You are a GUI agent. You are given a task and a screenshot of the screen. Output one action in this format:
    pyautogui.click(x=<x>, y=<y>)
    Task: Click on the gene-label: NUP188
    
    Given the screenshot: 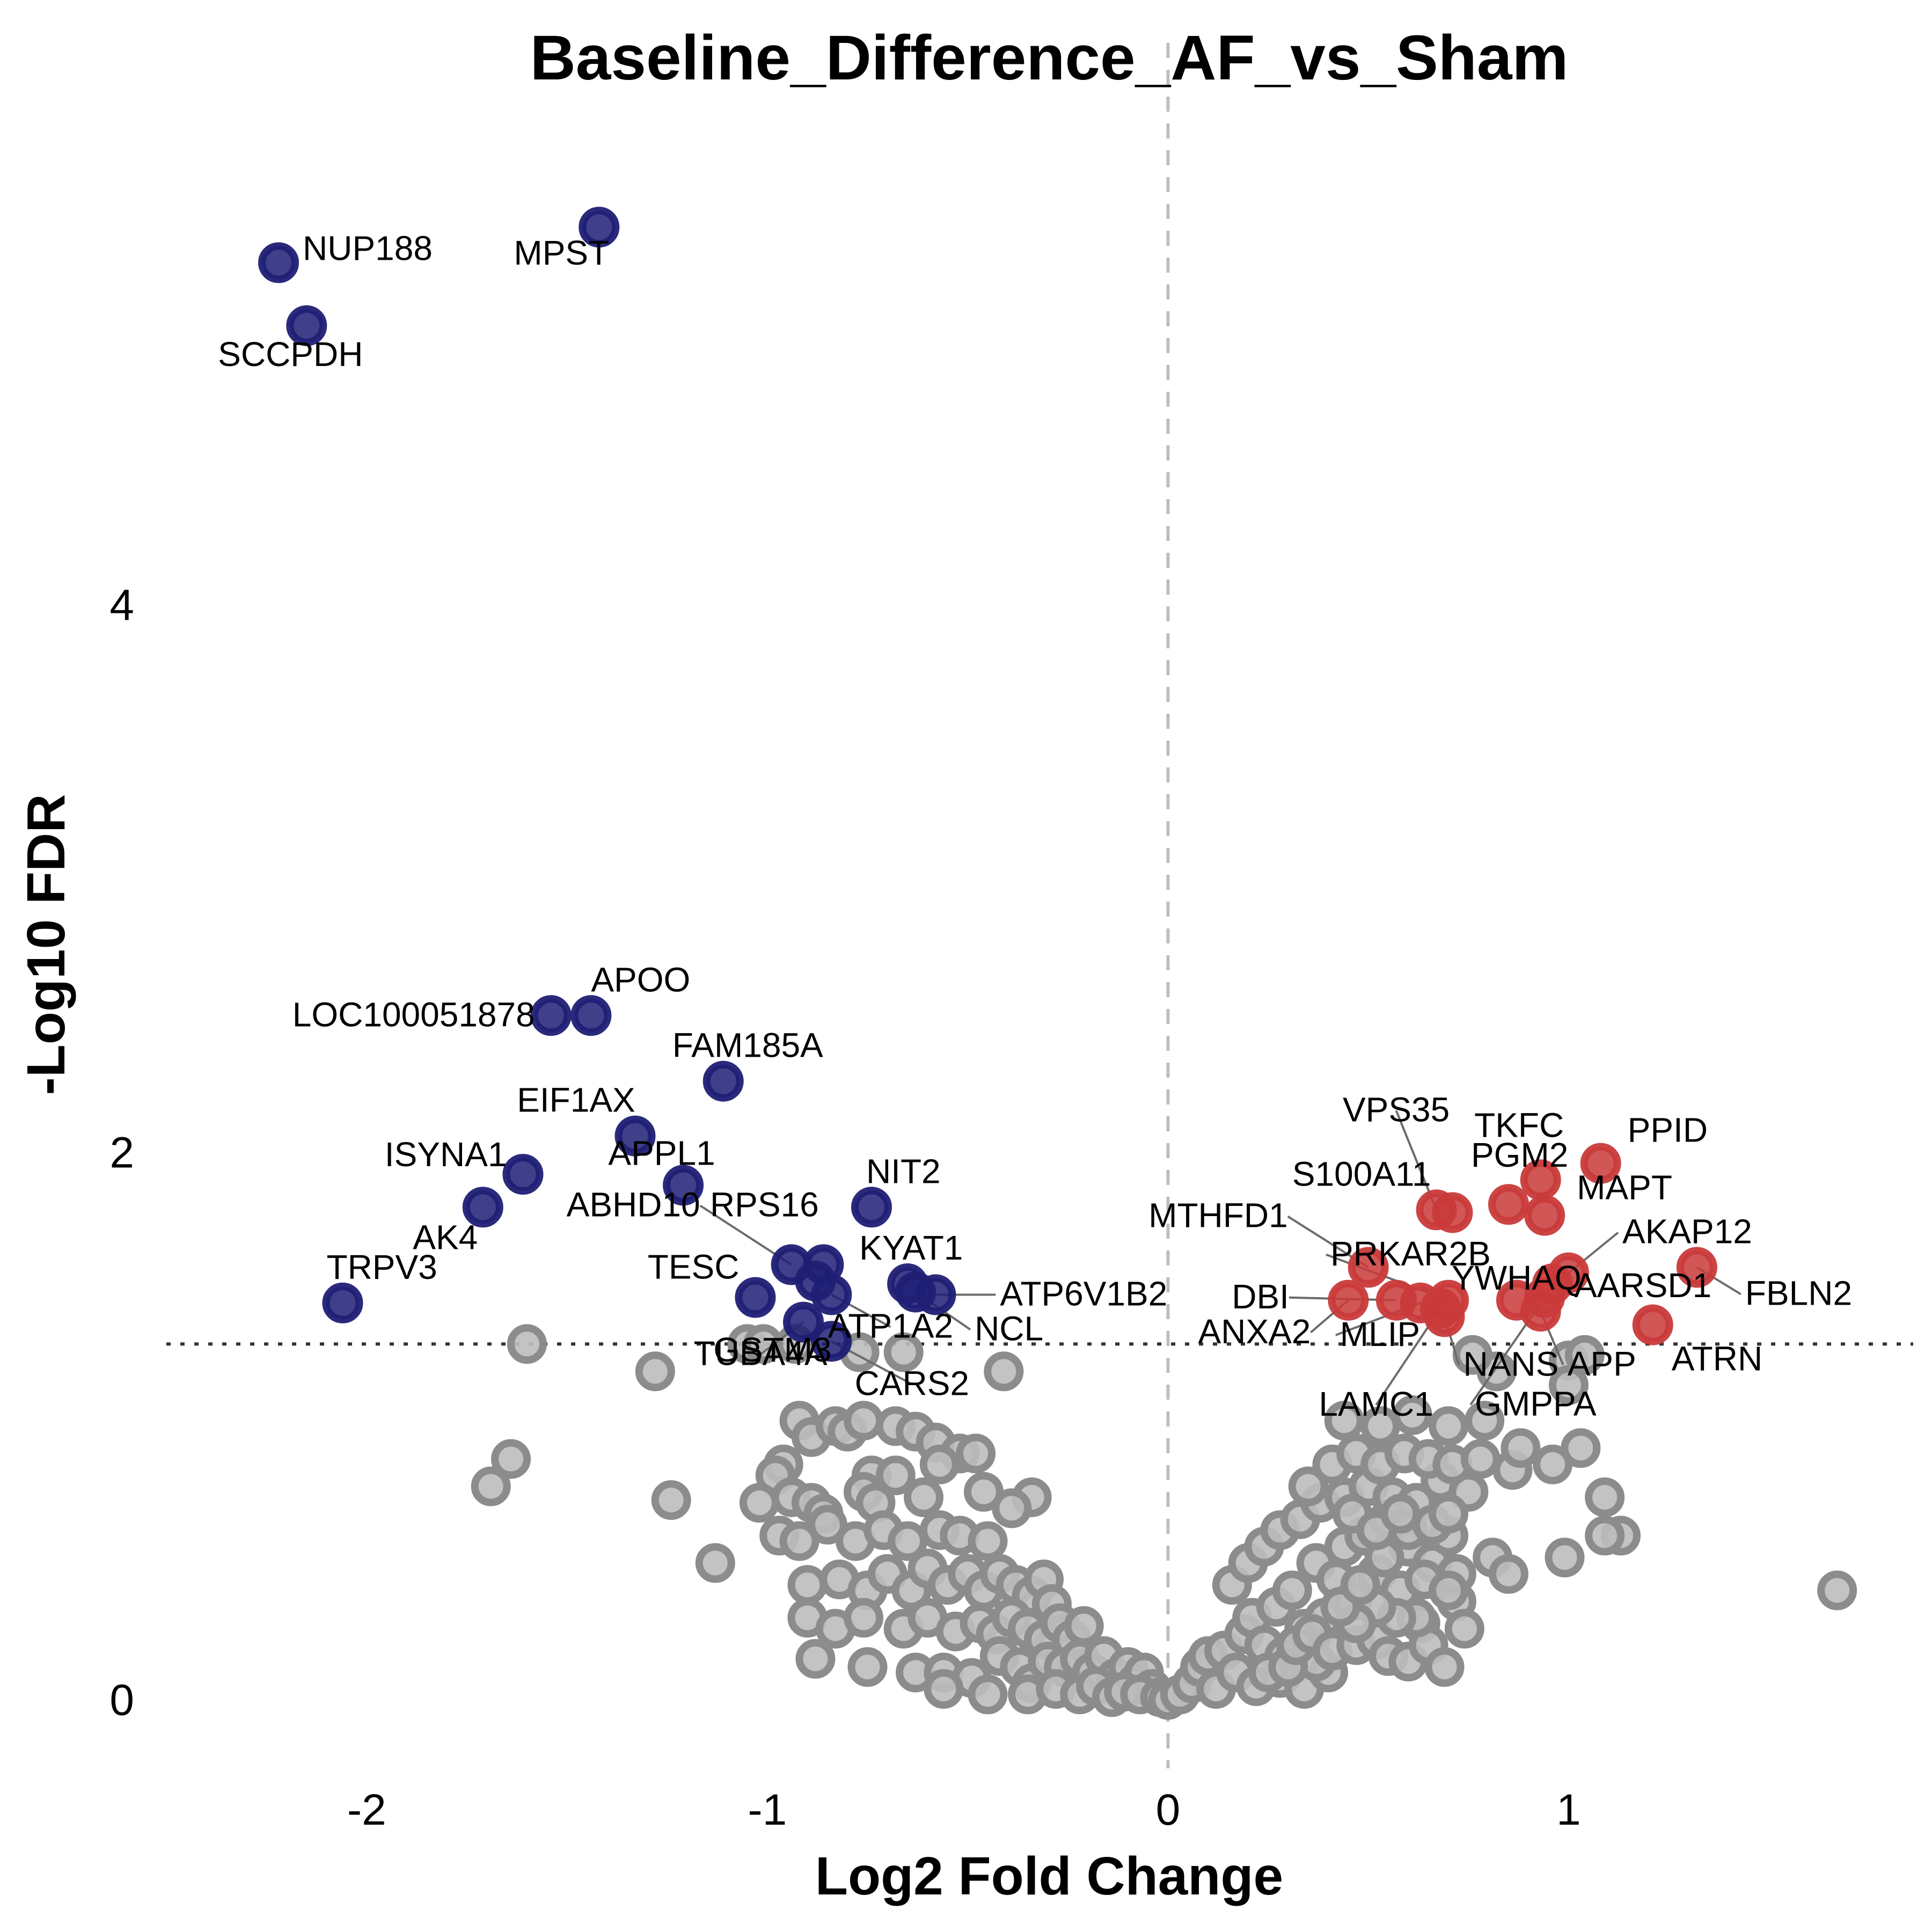 What is the action you would take?
    pyautogui.click(x=368, y=248)
    